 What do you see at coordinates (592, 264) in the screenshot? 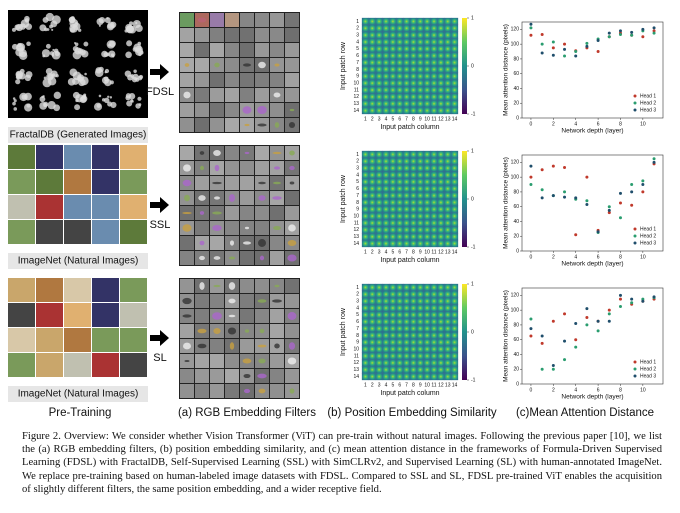
I see `x-axis-label: Network depth (layer)` at bounding box center [592, 264].